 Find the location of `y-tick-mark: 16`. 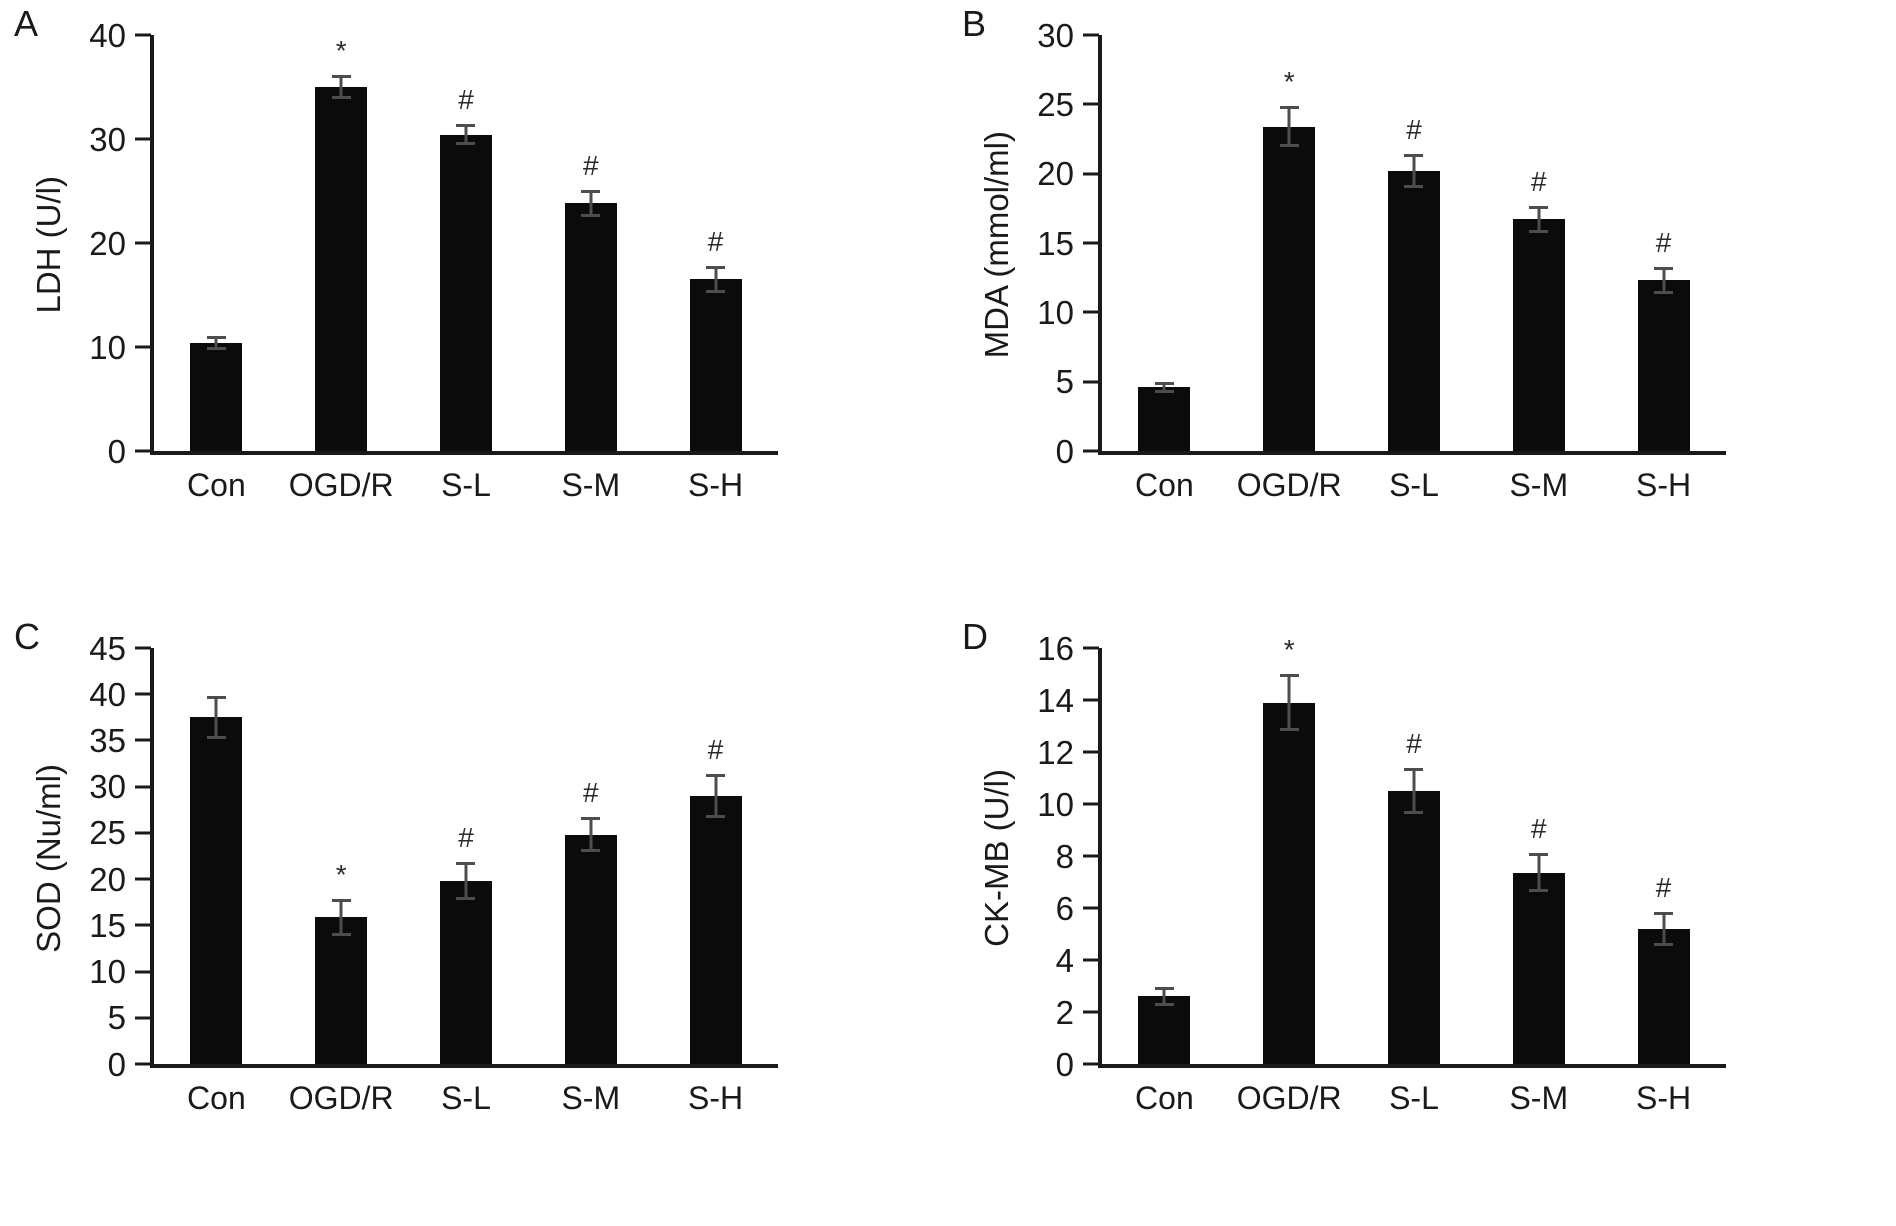

y-tick-mark: 16 is located at coordinates (1068, 648).